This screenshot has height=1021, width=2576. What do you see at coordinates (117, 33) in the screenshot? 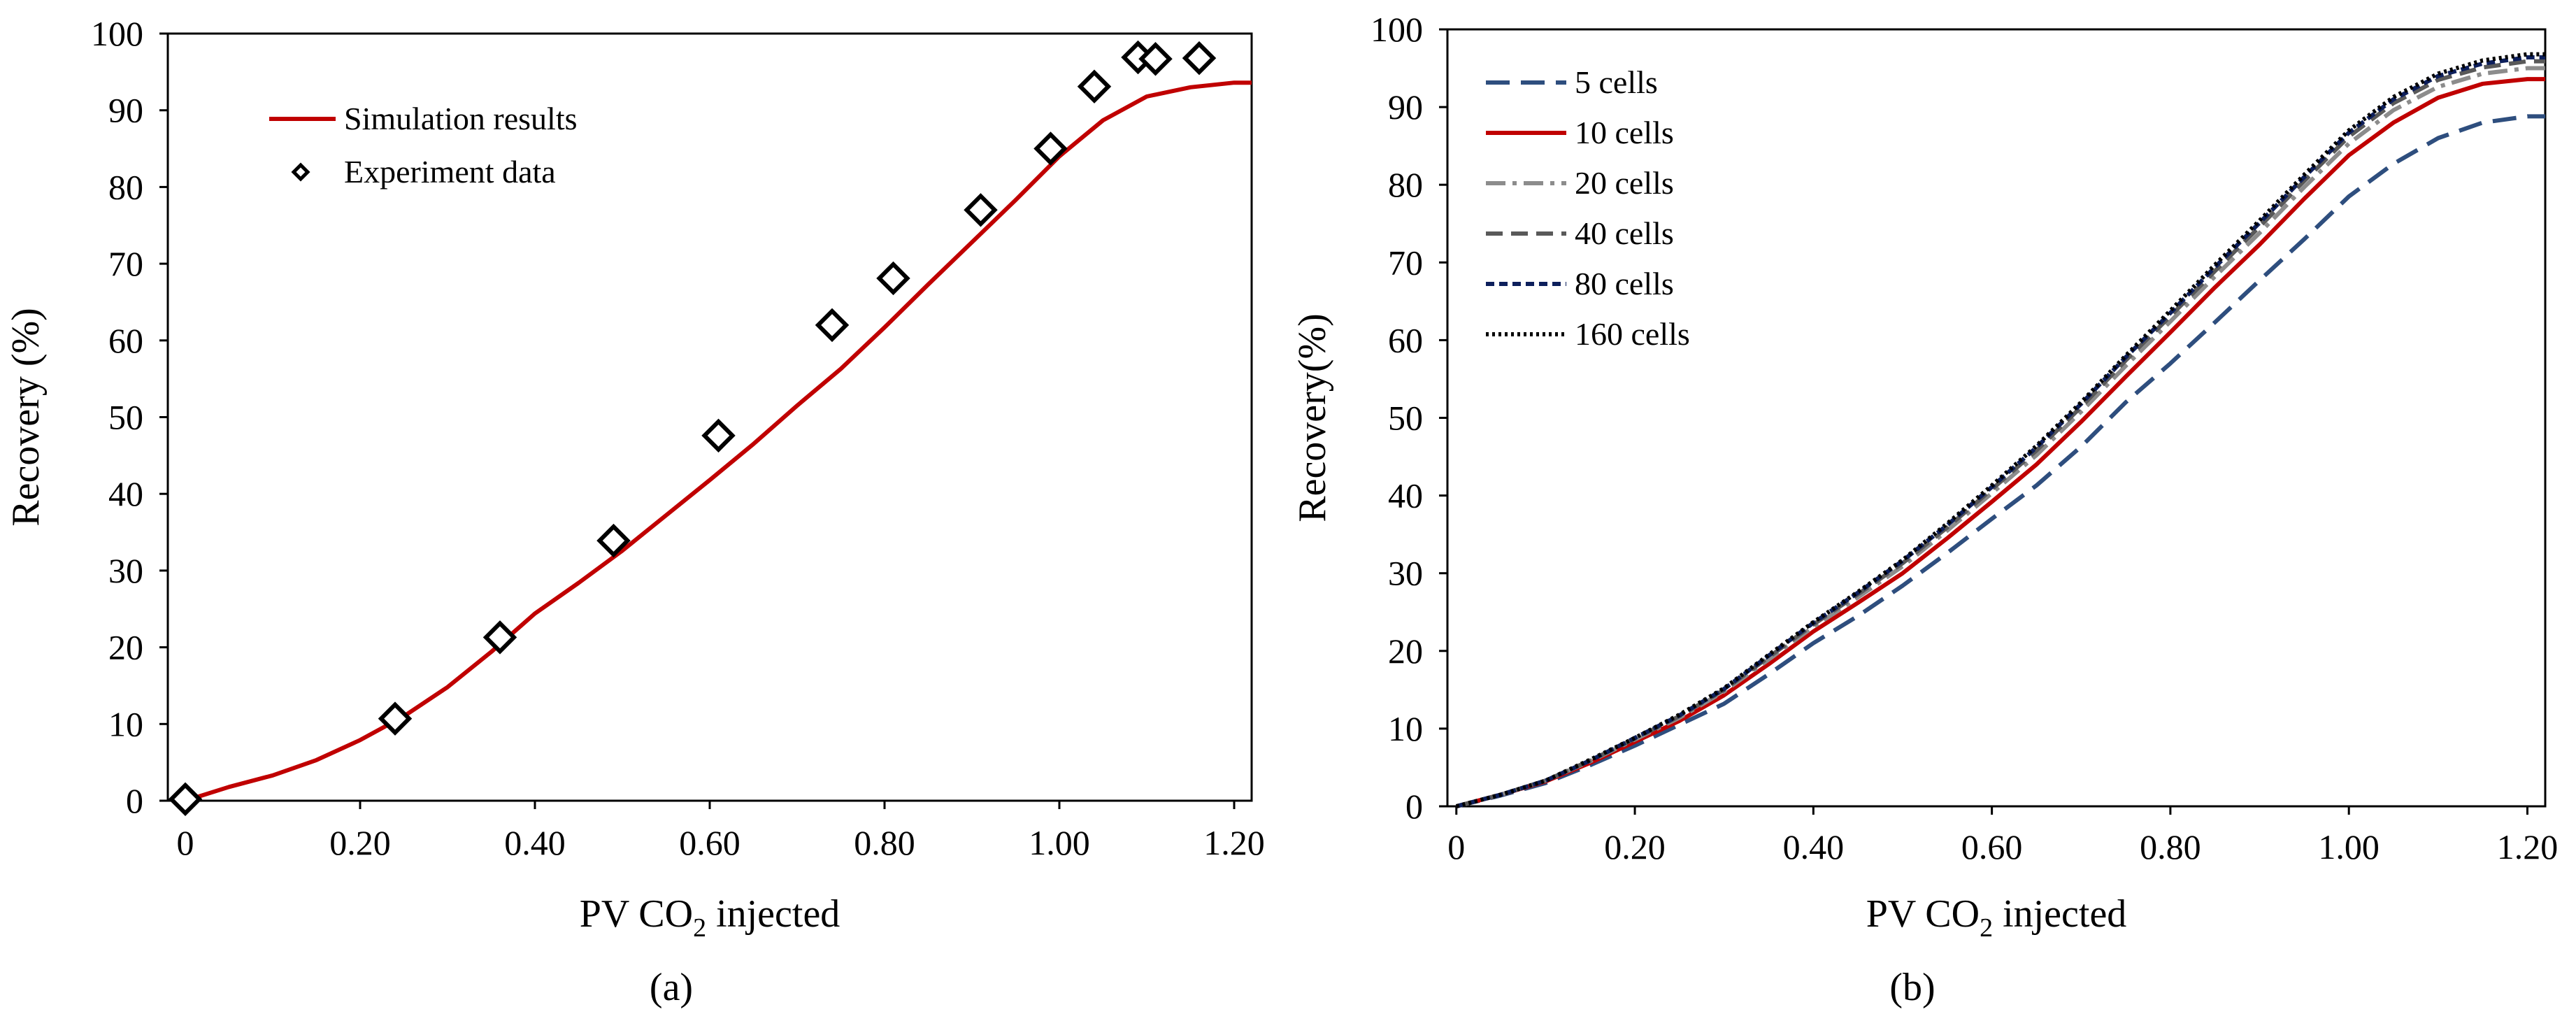
I see `panel-a-ytick-label: 100` at bounding box center [117, 33].